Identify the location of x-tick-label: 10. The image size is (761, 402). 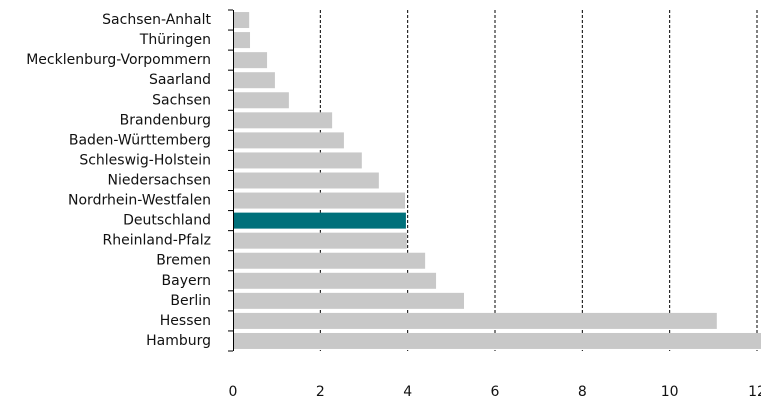
(670, 392).